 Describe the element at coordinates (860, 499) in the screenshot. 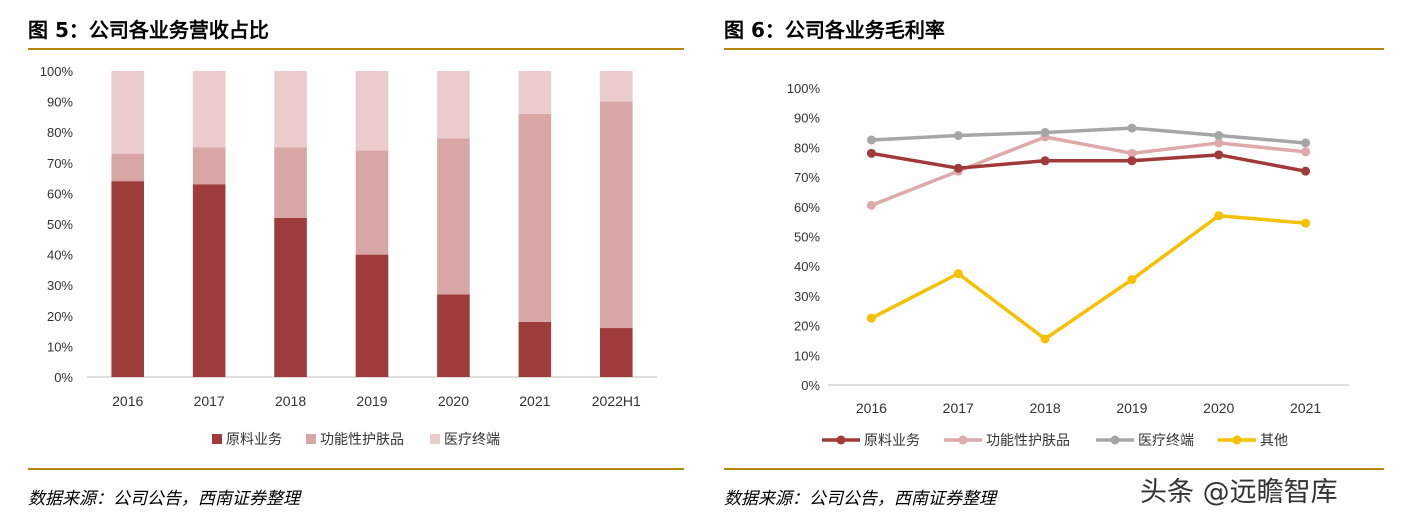

I see `right-source-note: 数据来源：公司公告，西南证券整理` at that location.